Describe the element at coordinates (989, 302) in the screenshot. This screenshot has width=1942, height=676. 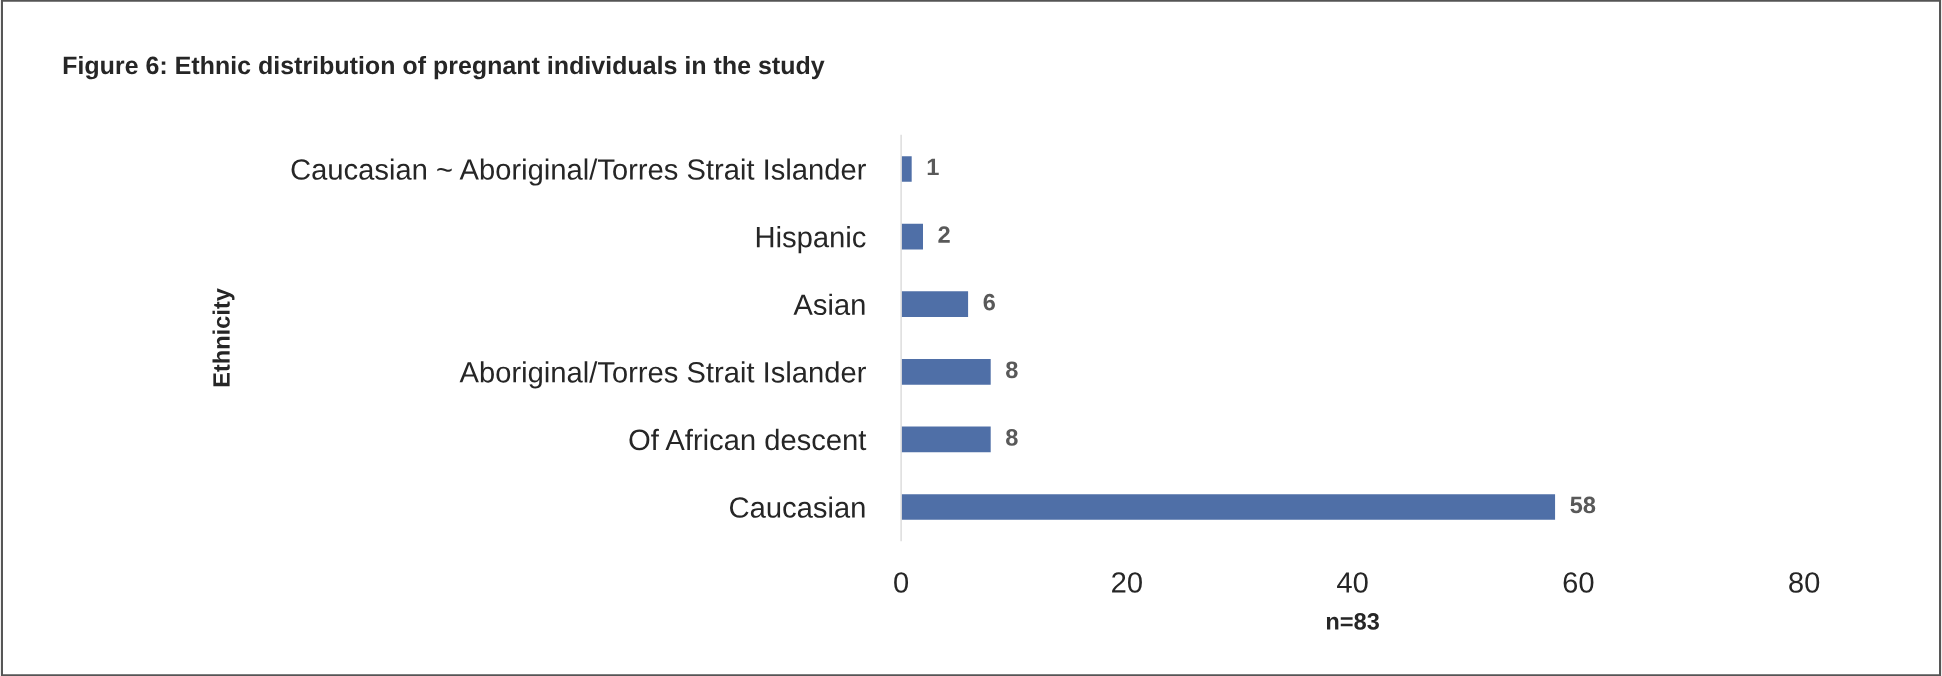
I see `data-label: 6` at that location.